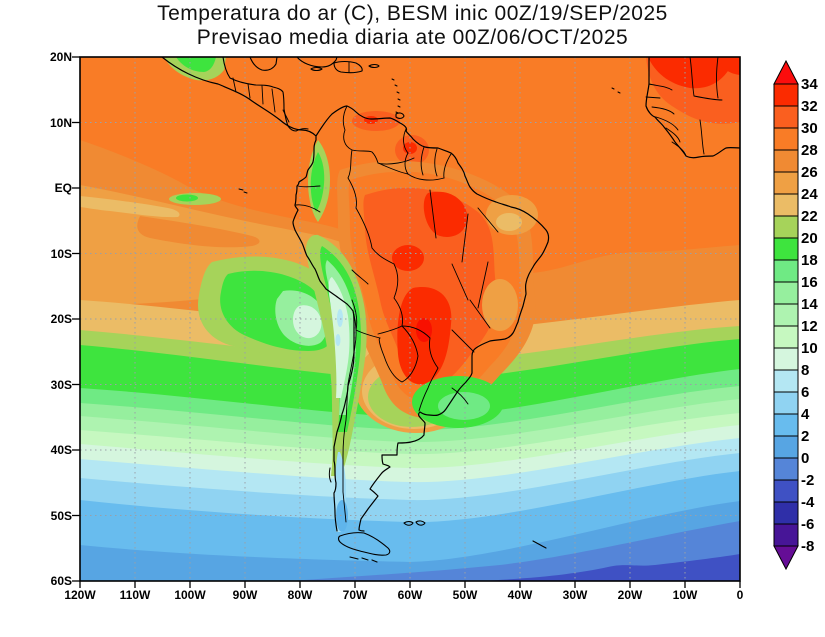  Describe the element at coordinates (245, 595) in the screenshot. I see `x-tick-label: 90W` at that location.